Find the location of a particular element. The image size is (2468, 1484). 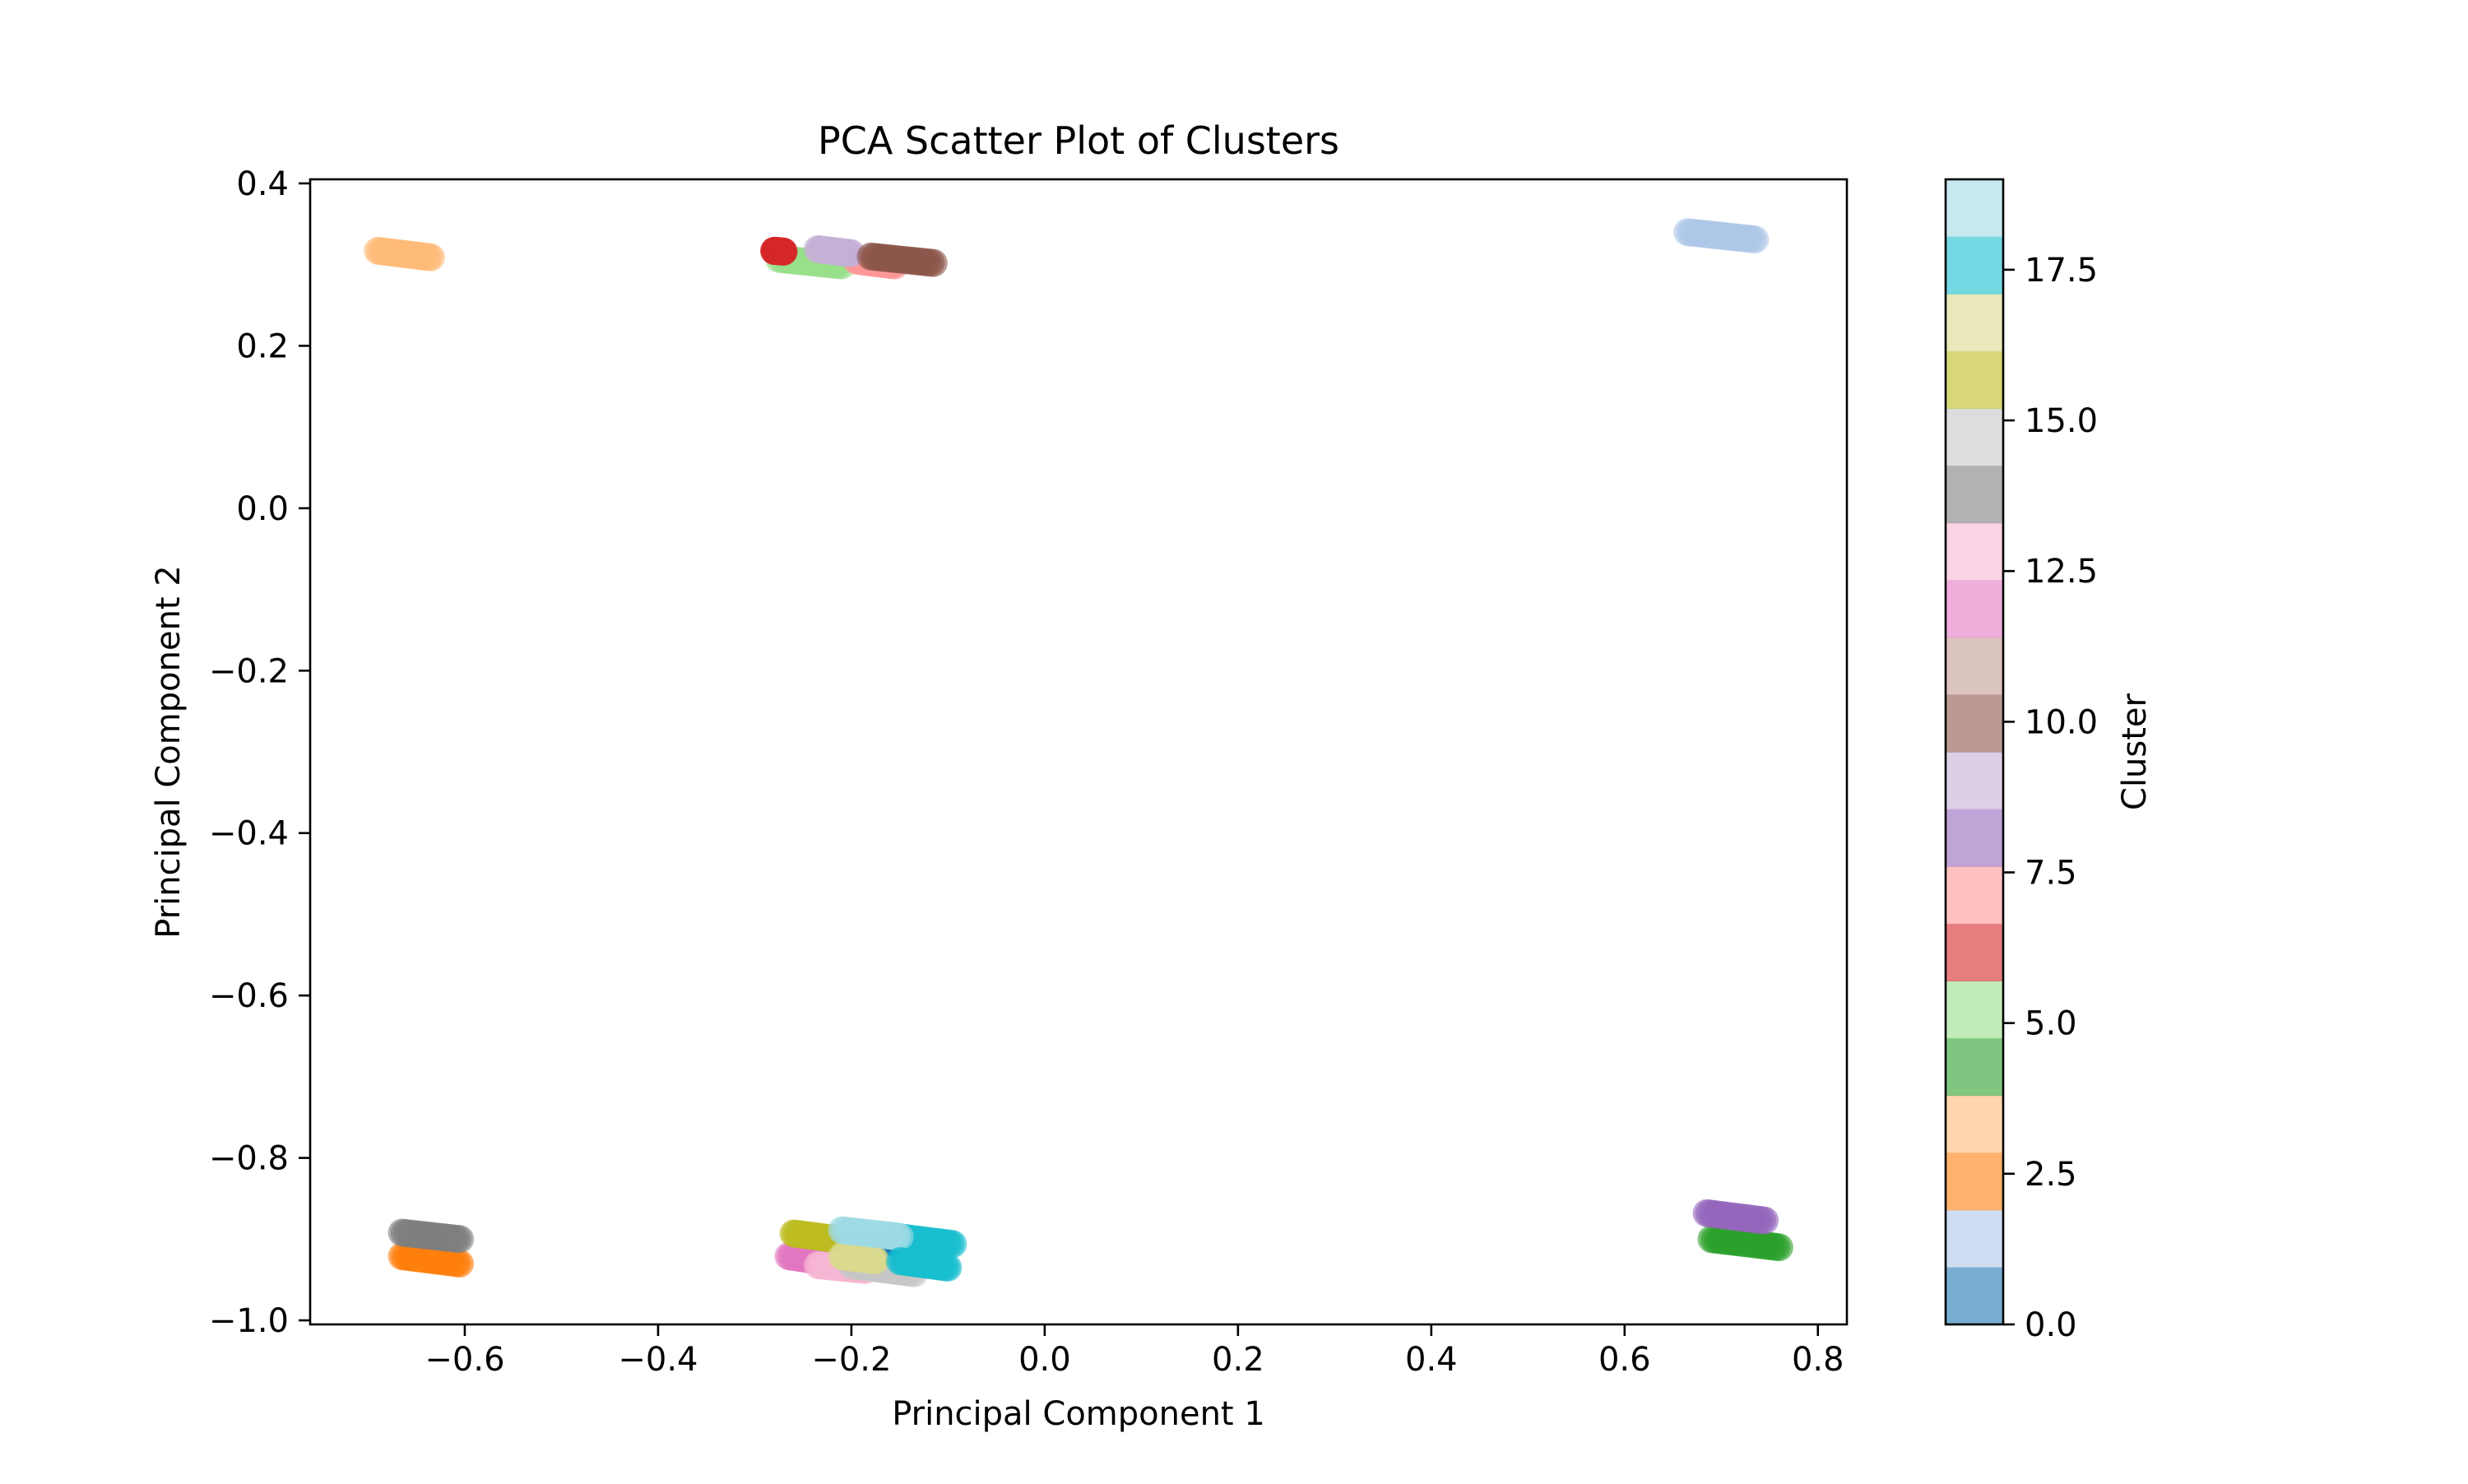

cluster-6-series is located at coordinates (778, 251).